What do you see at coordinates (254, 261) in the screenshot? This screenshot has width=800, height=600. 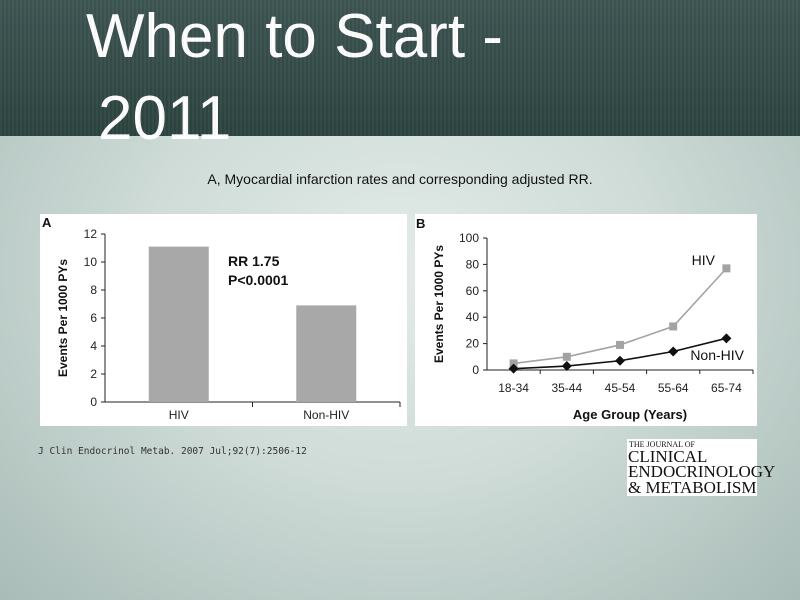 I see `annotation: RR 1.75` at bounding box center [254, 261].